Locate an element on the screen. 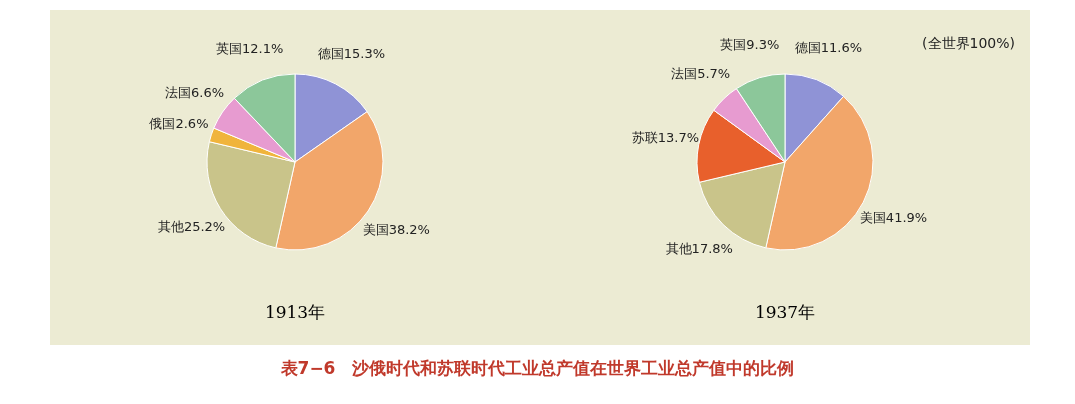 The image size is (1075, 404). slice-label: 法国6.6% is located at coordinates (195, 92).